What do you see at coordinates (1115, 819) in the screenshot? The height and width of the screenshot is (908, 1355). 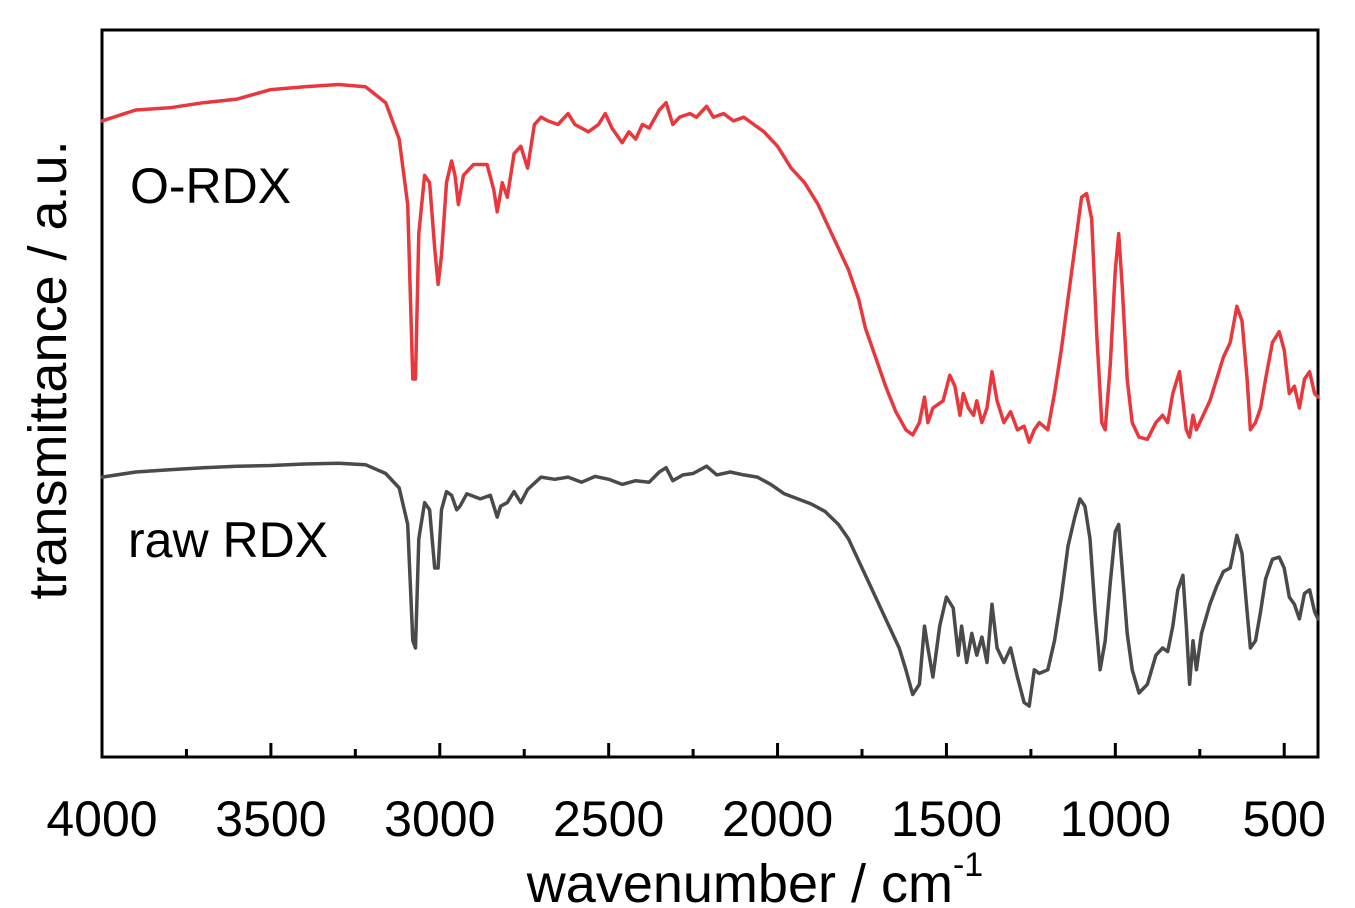 I see `x-tick-label: 1000` at bounding box center [1115, 819].